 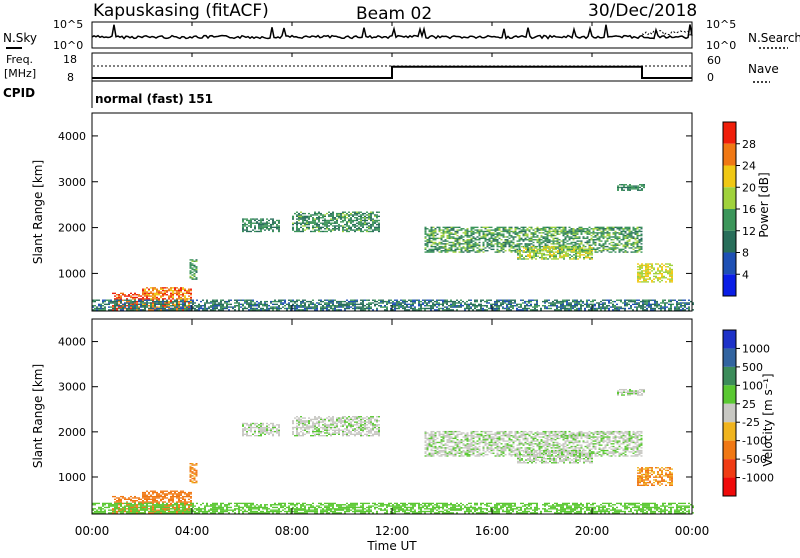 I want to click on nsky-label: N.Sky, so click(x=20, y=38).